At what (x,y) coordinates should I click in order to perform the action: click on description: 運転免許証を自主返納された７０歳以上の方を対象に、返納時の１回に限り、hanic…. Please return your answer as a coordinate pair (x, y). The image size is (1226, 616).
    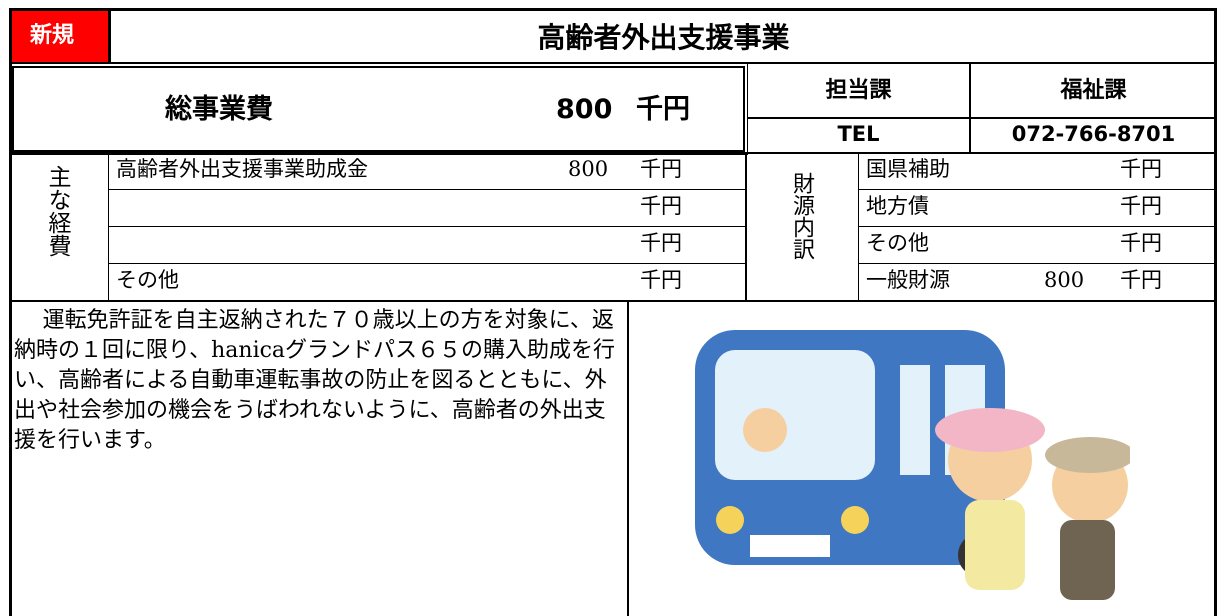
    Looking at the image, I should click on (315, 380).